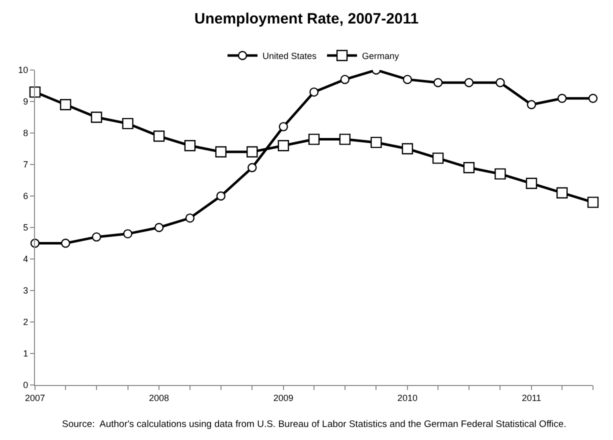 The width and height of the screenshot is (613, 440). I want to click on y-tick-label: 6, so click(25, 196).